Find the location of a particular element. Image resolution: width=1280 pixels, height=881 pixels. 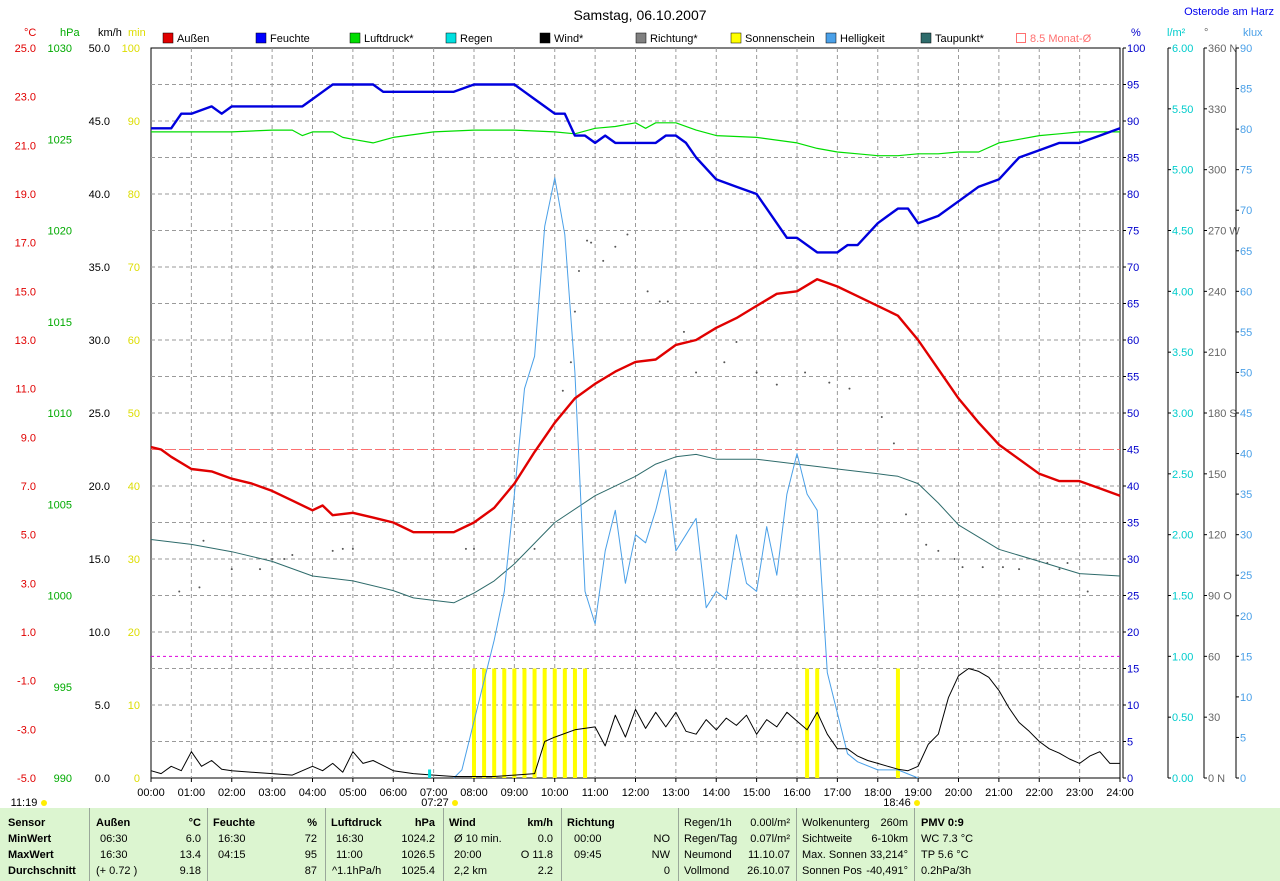

aussen-avg-note: (+ 0.72 ) is located at coordinates (117, 871).